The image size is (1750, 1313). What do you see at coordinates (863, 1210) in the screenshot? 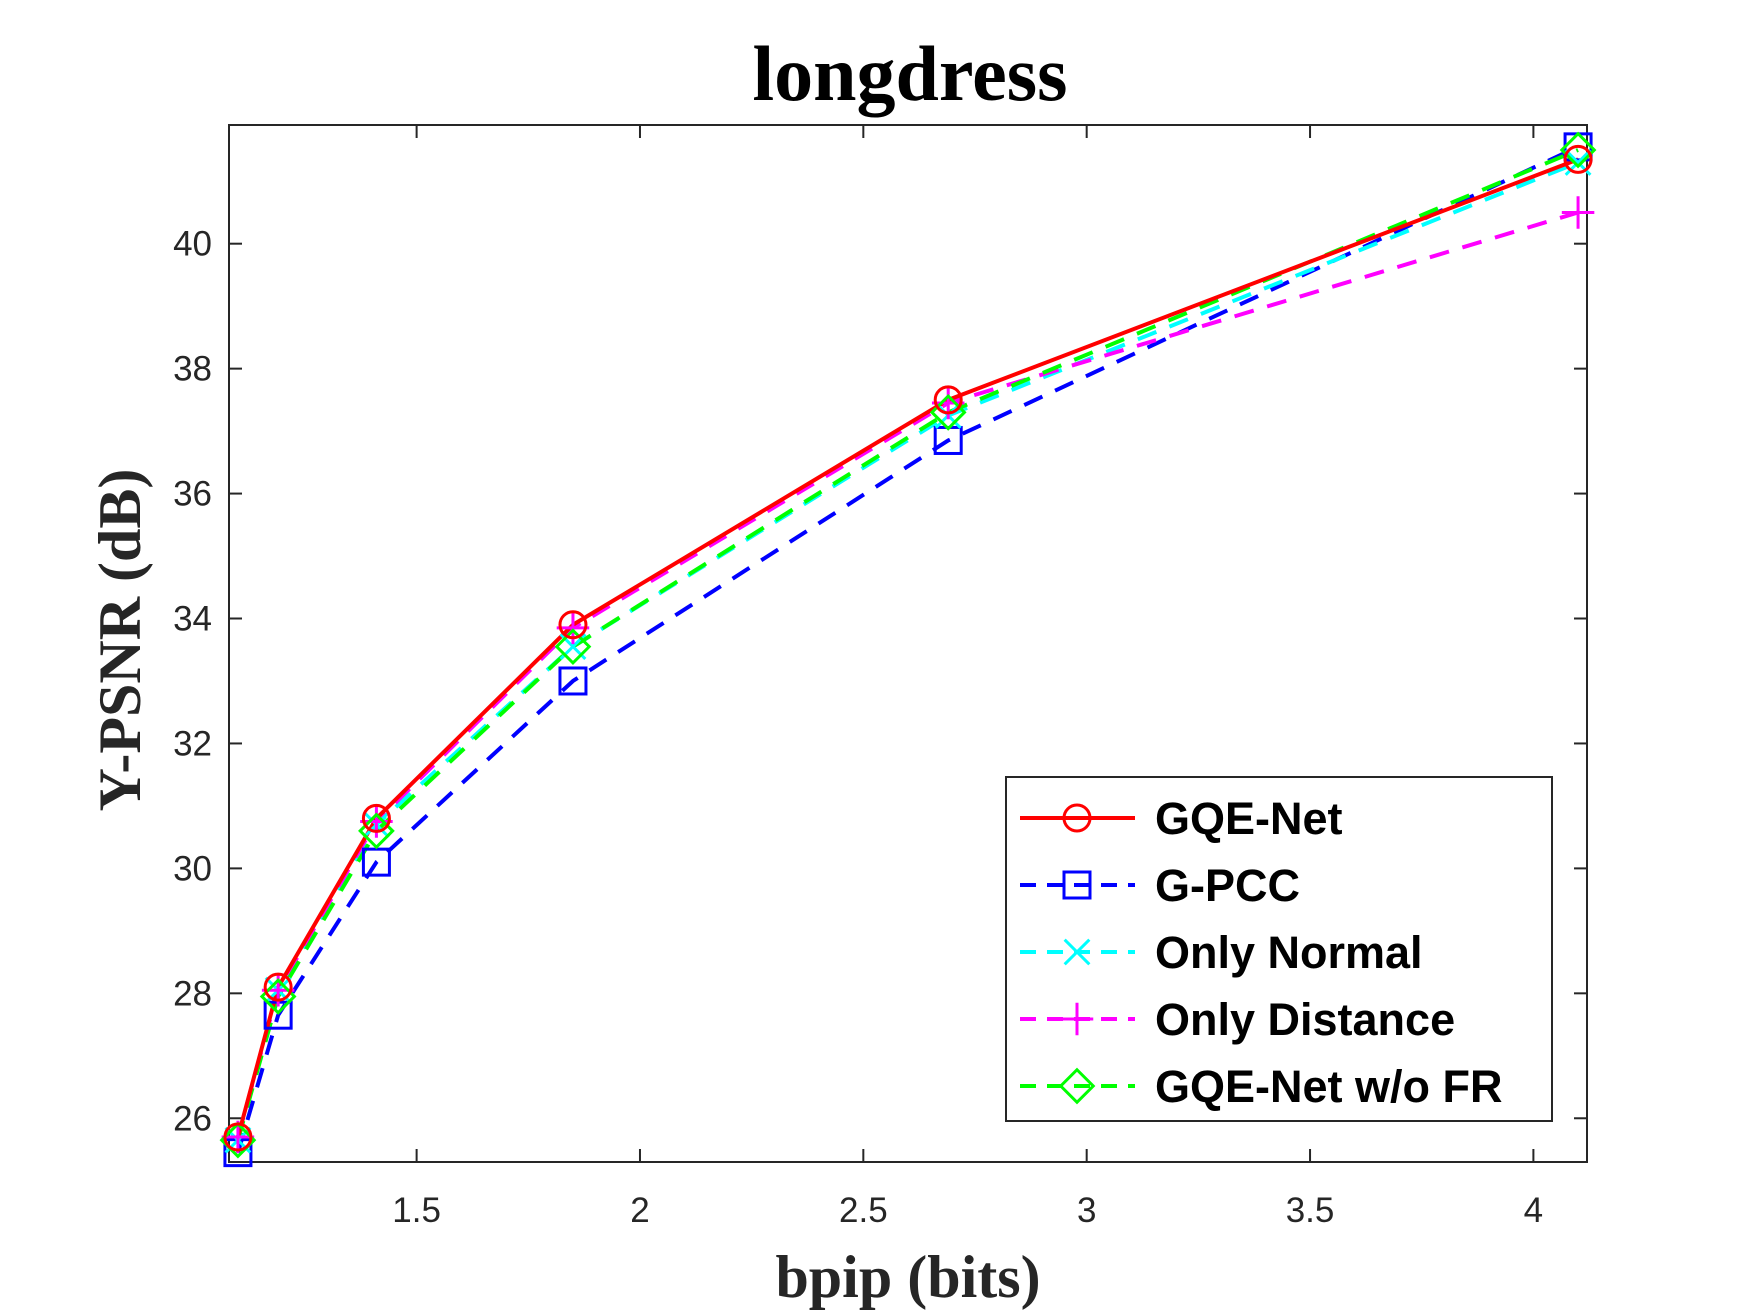
I see `x-tick-label: 2.5` at bounding box center [863, 1210].